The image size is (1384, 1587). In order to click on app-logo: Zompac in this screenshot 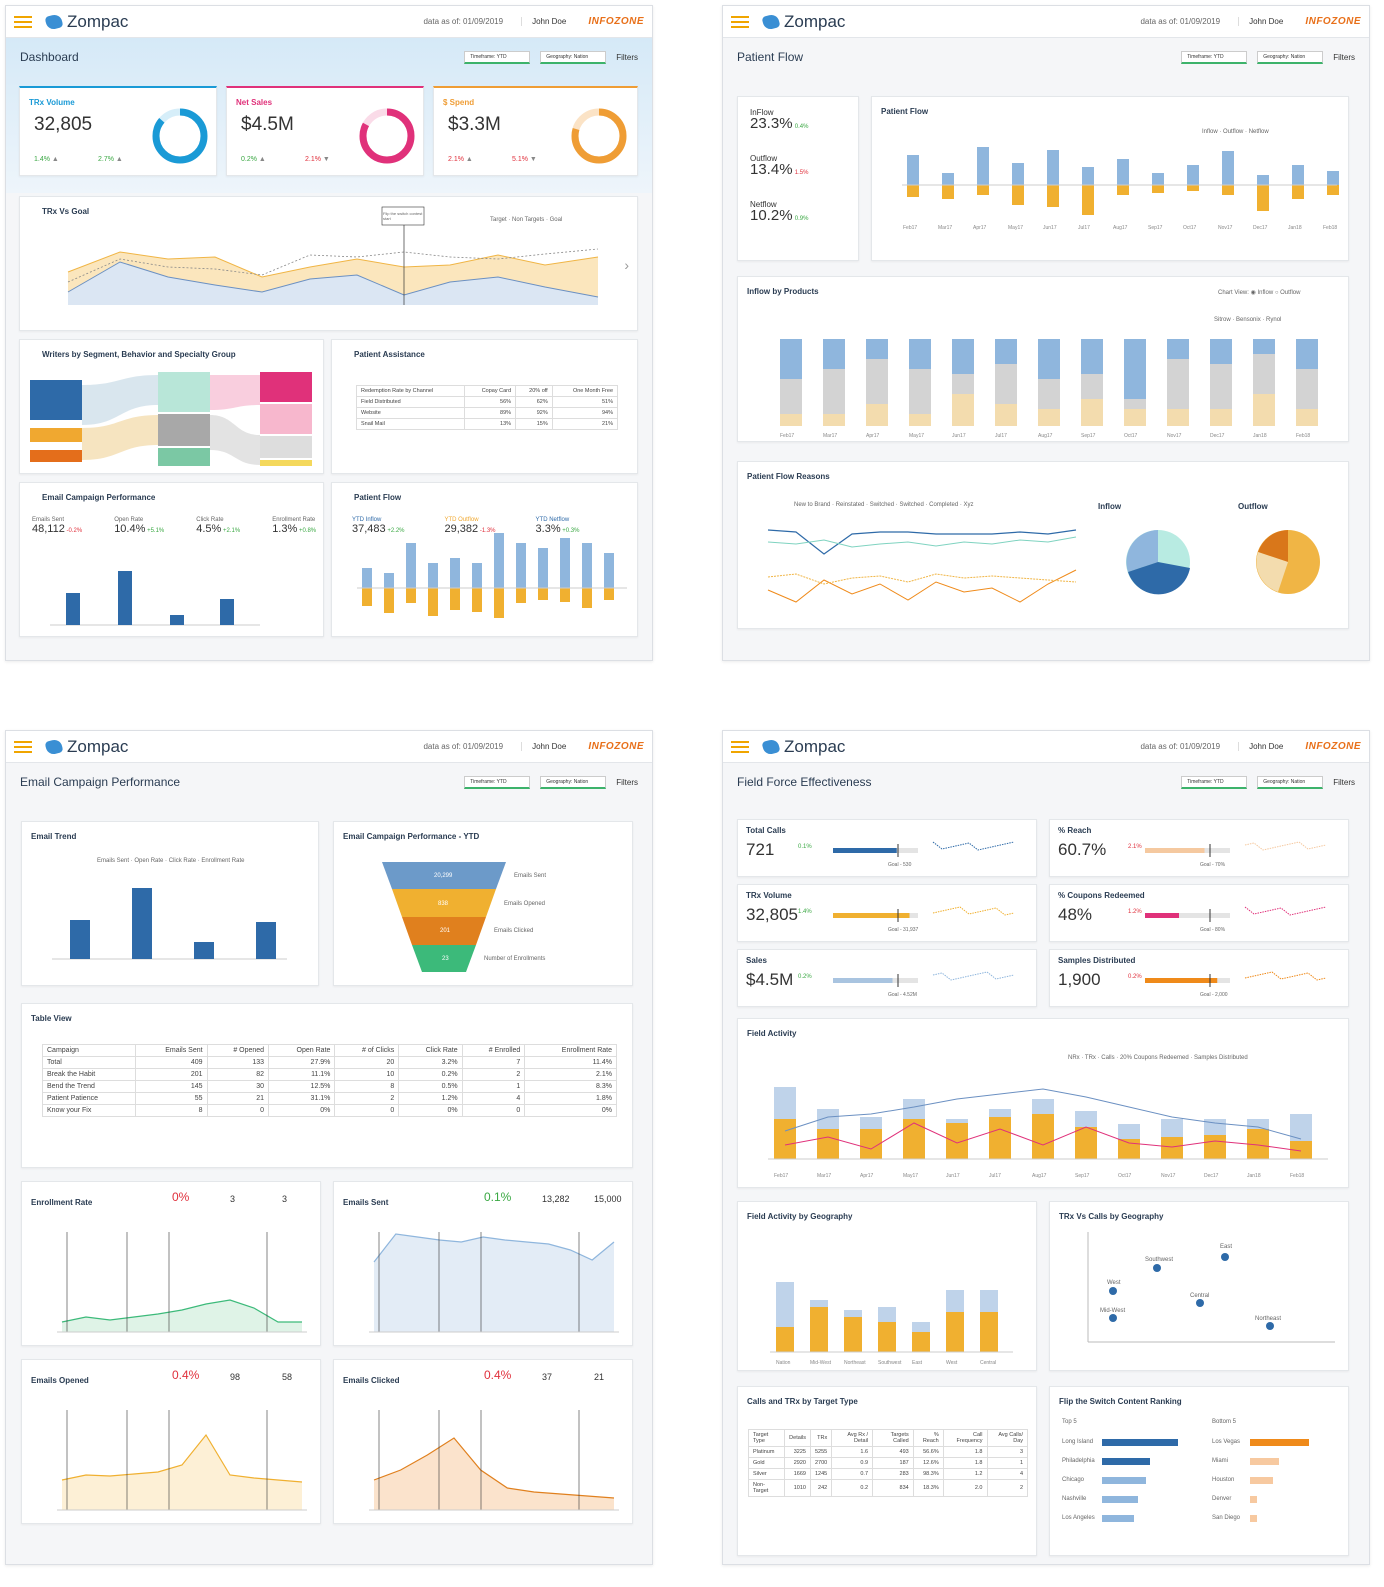, I will do `click(86, 747)`.